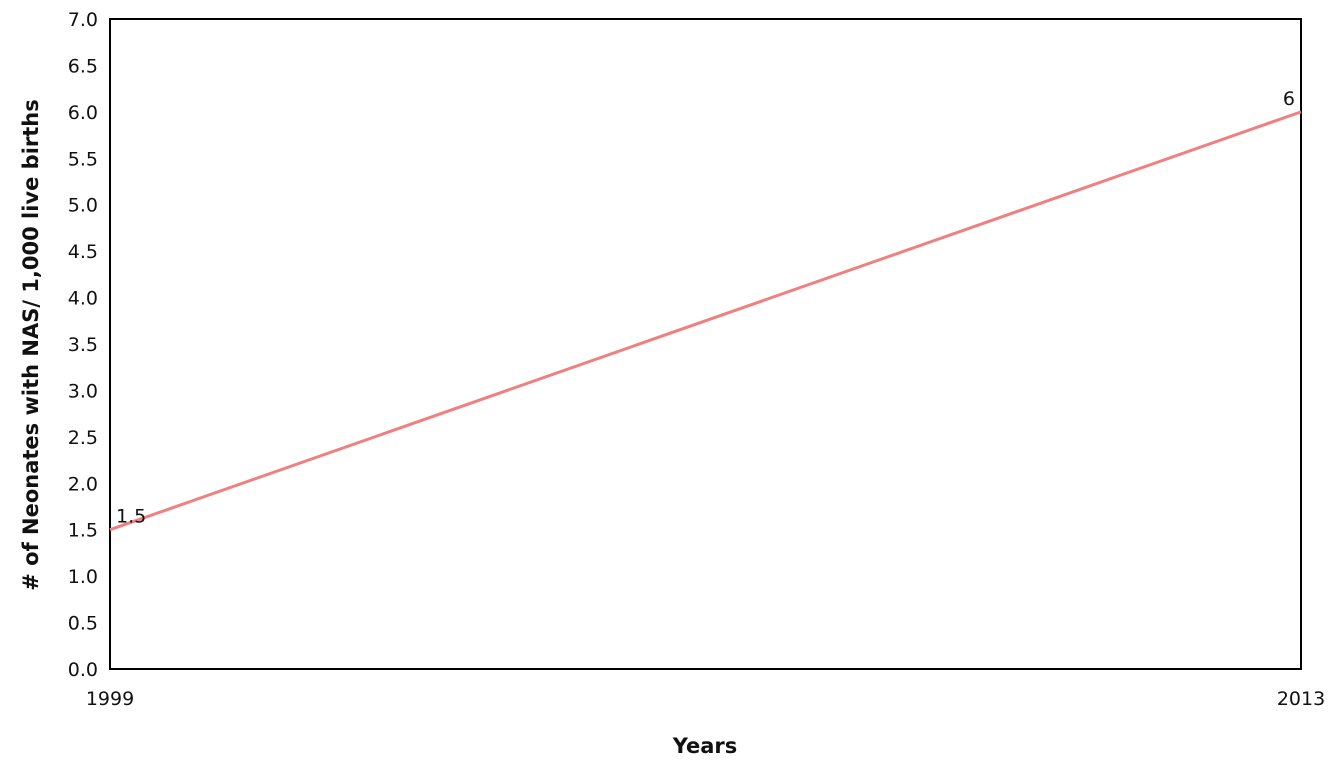  I want to click on y-tick-label: 6.5, so click(83, 66).